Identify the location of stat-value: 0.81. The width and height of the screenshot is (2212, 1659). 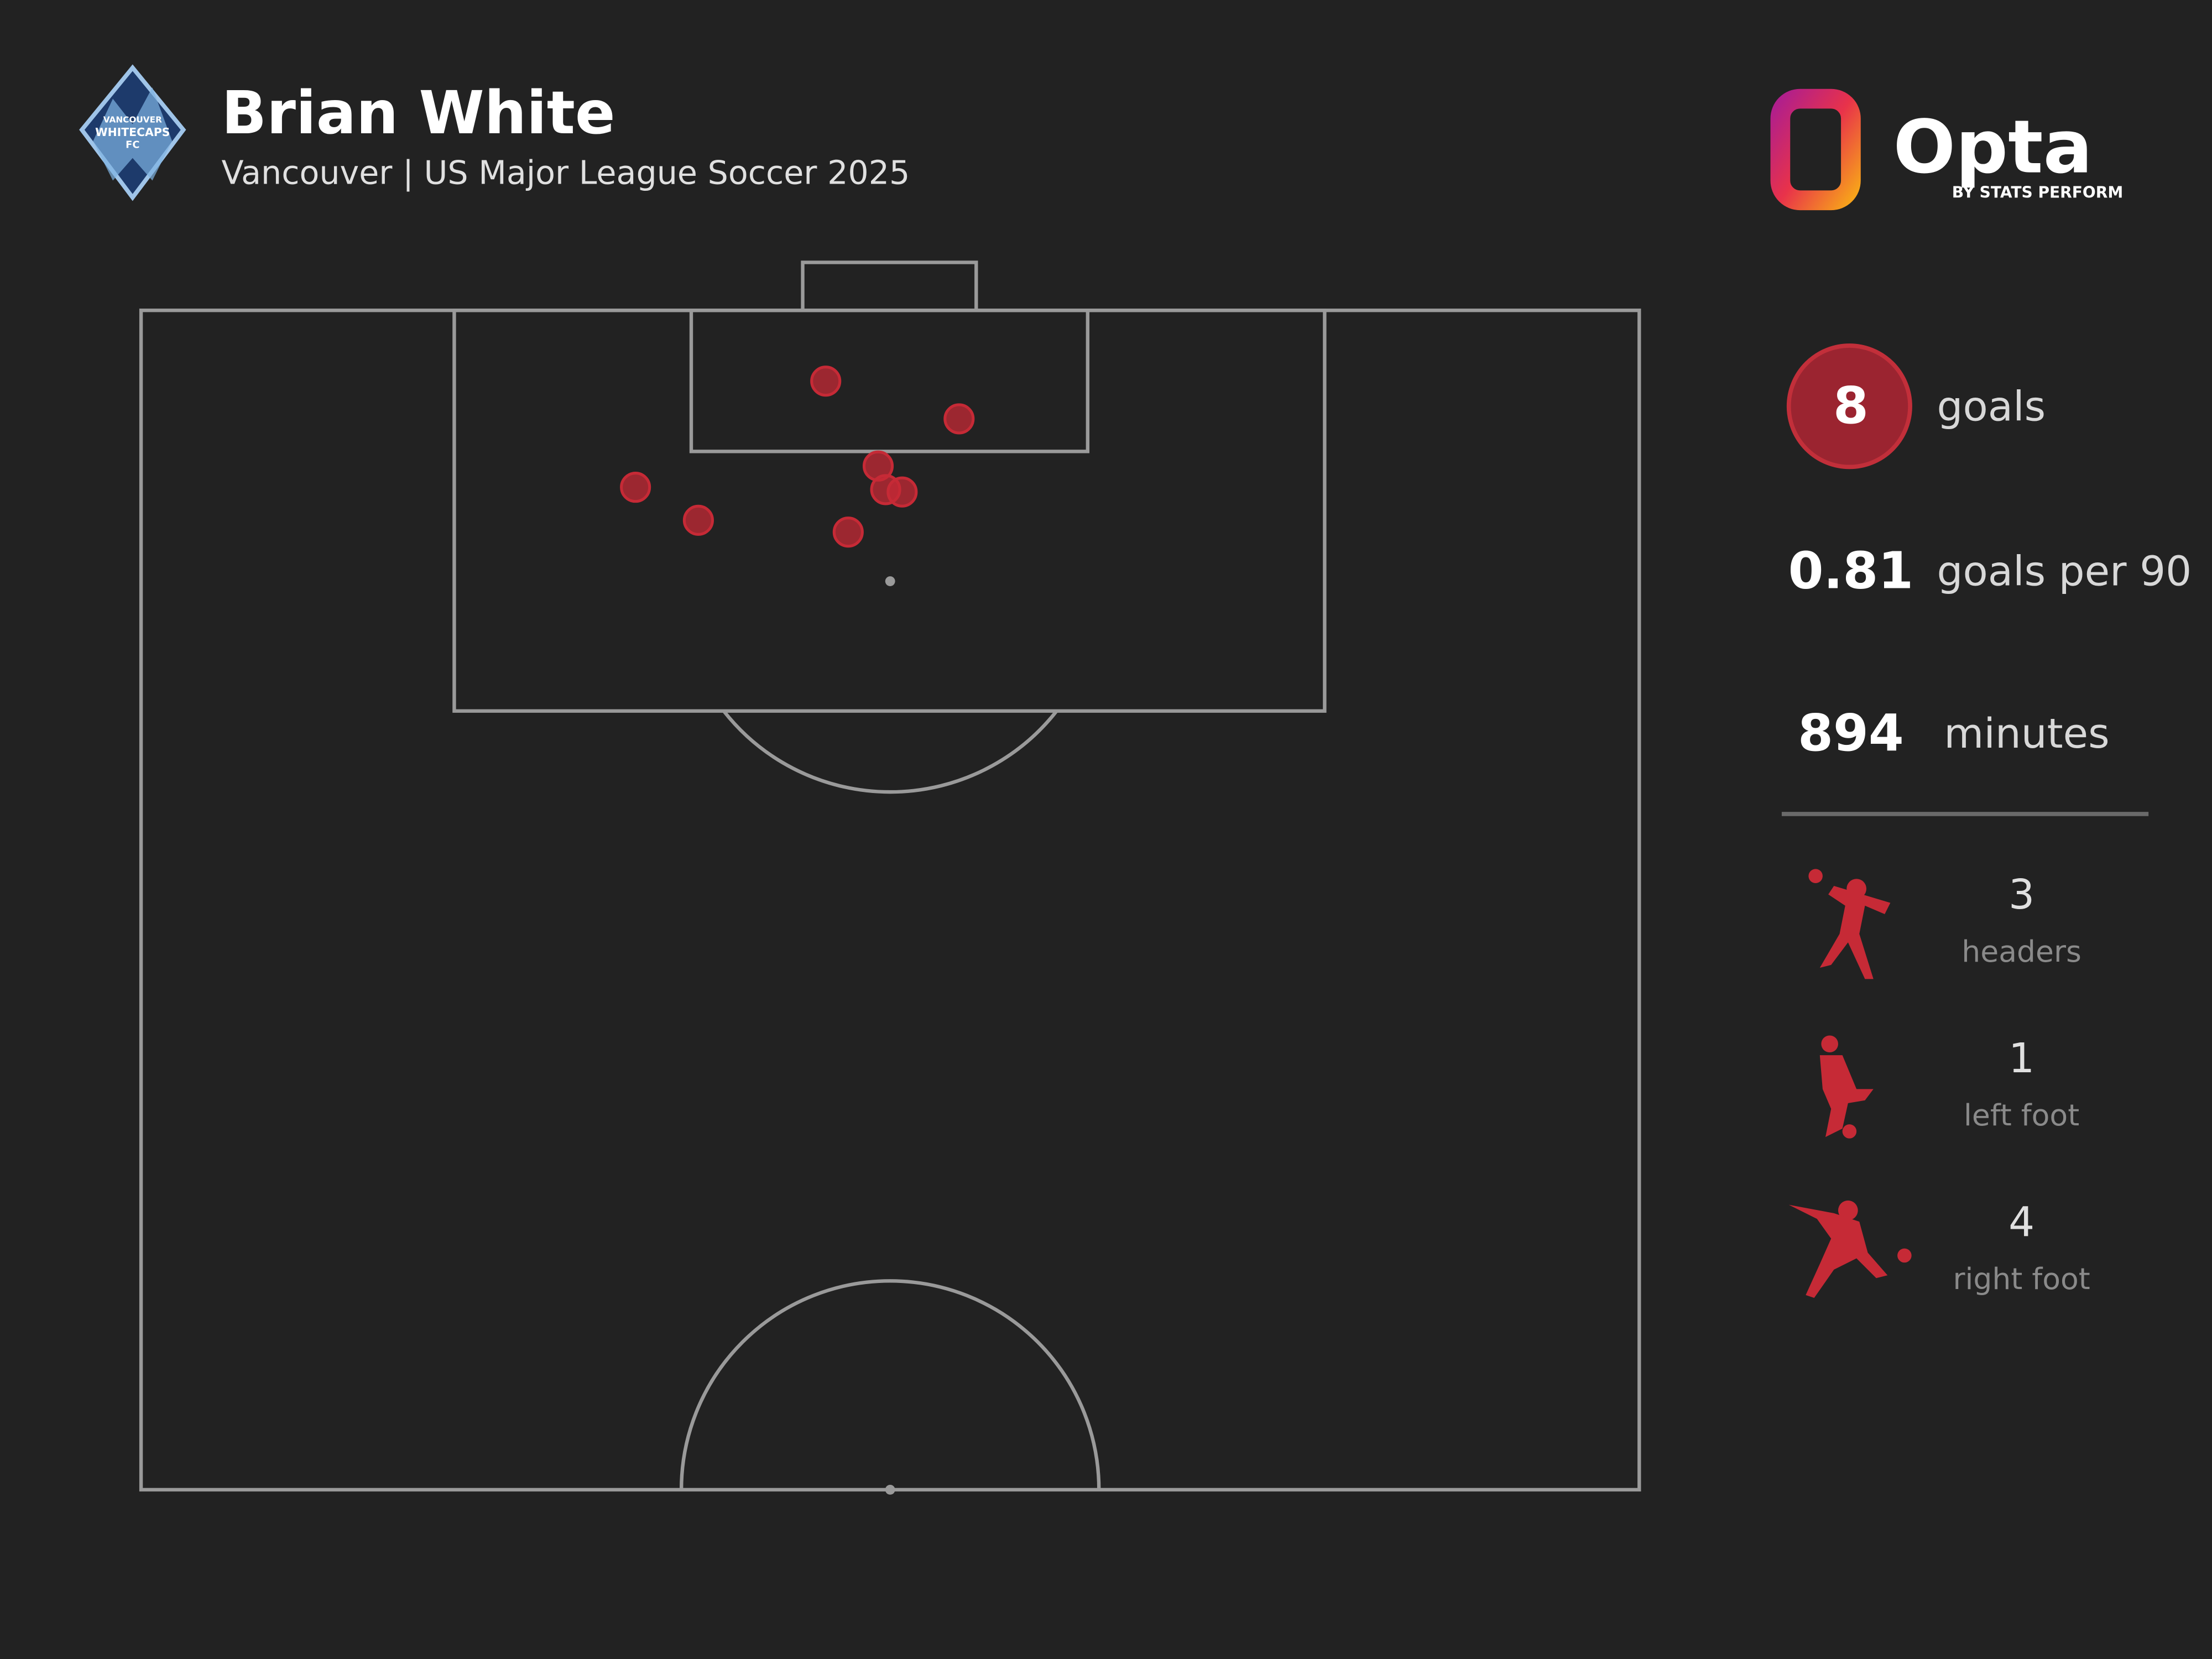
(1851, 571).